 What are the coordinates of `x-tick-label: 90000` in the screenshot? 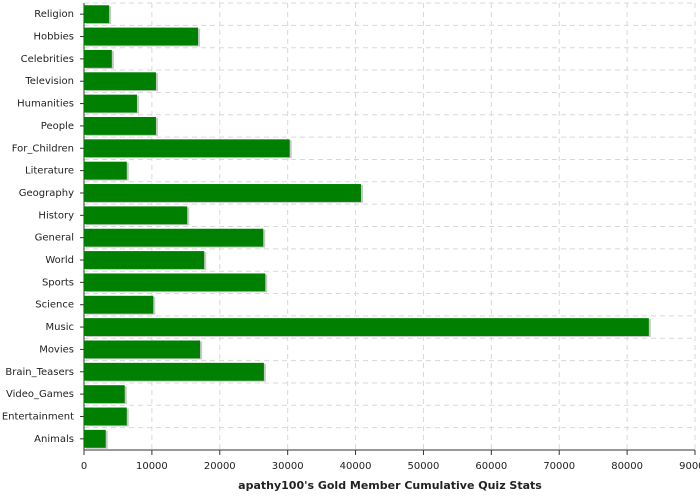 It's located at (689, 466).